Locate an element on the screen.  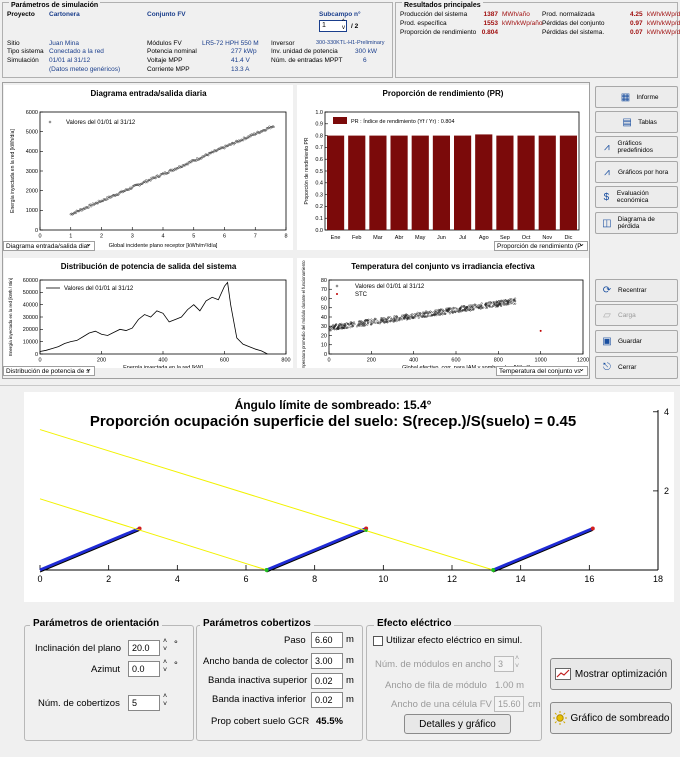
show-optimization-button: Mostrar optimización is located at coordinates (611, 674).